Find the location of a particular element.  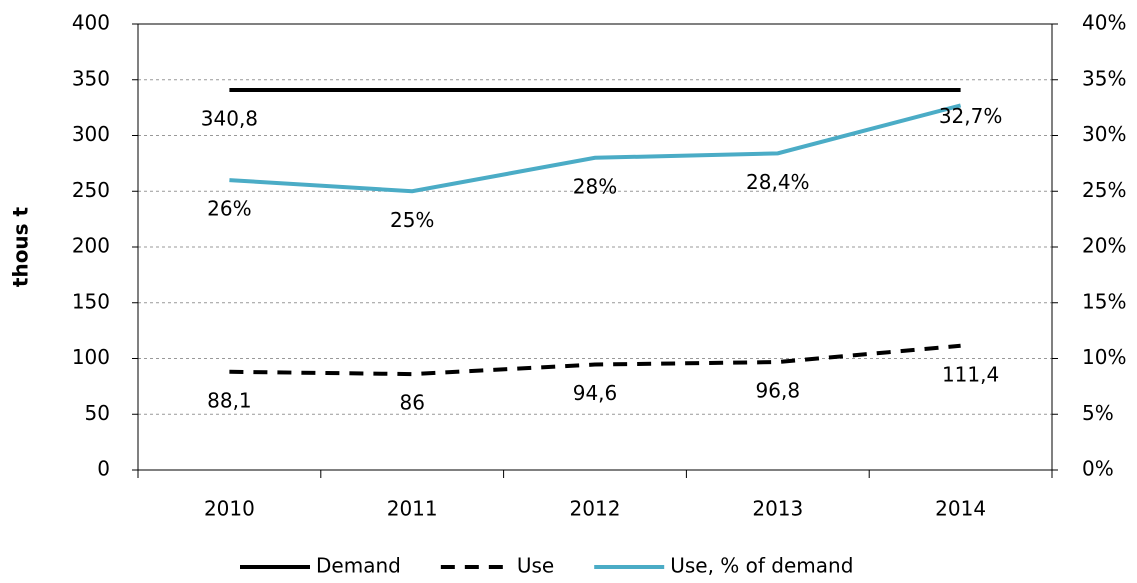

data-label: 94,6 is located at coordinates (595, 393).